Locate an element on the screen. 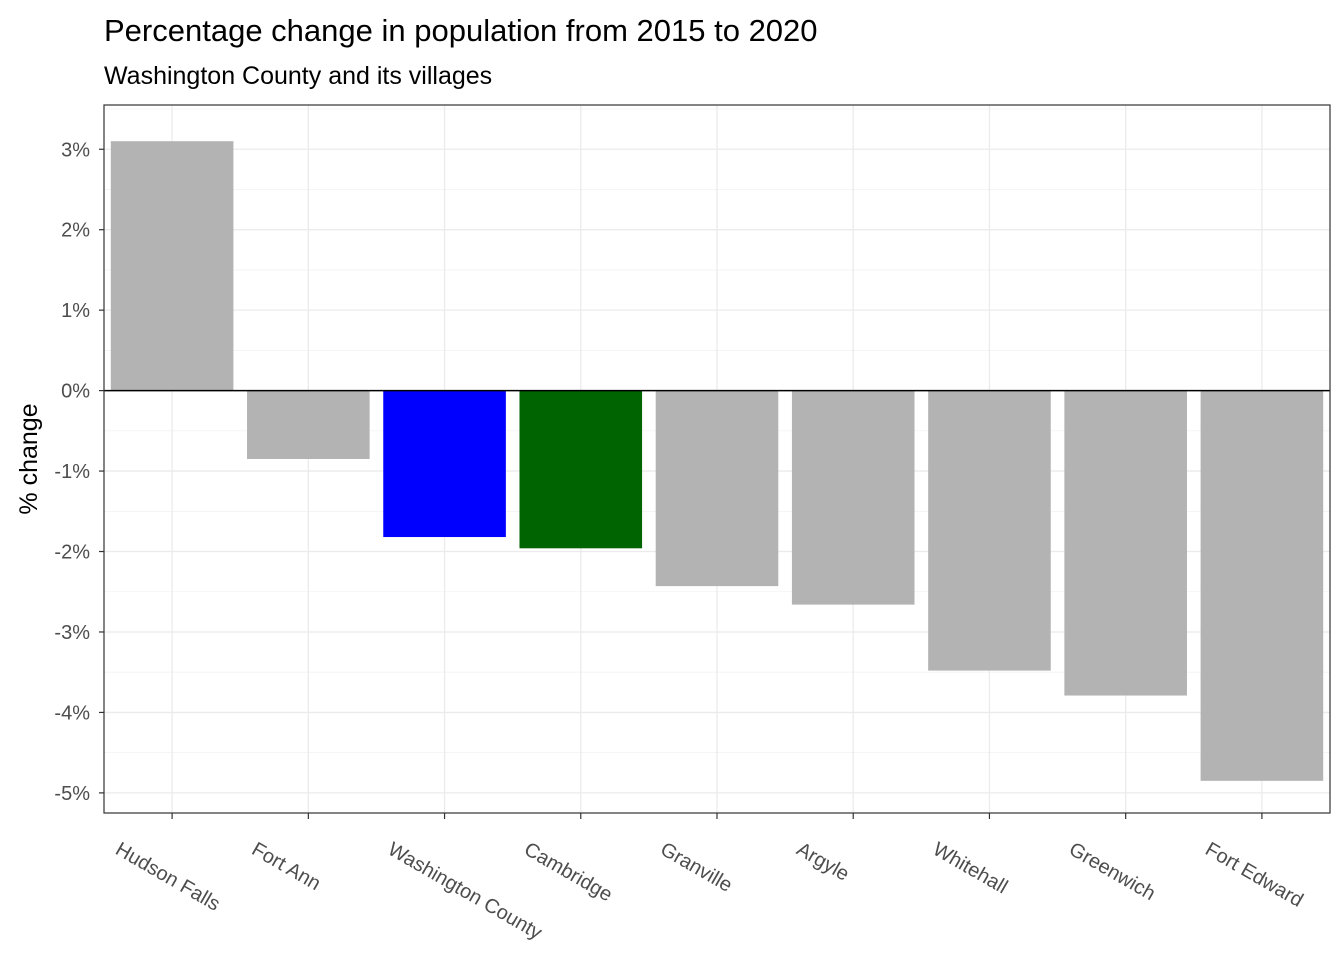 The image size is (1344, 960). x-tick-label: Hudson Falls is located at coordinates (168, 876).